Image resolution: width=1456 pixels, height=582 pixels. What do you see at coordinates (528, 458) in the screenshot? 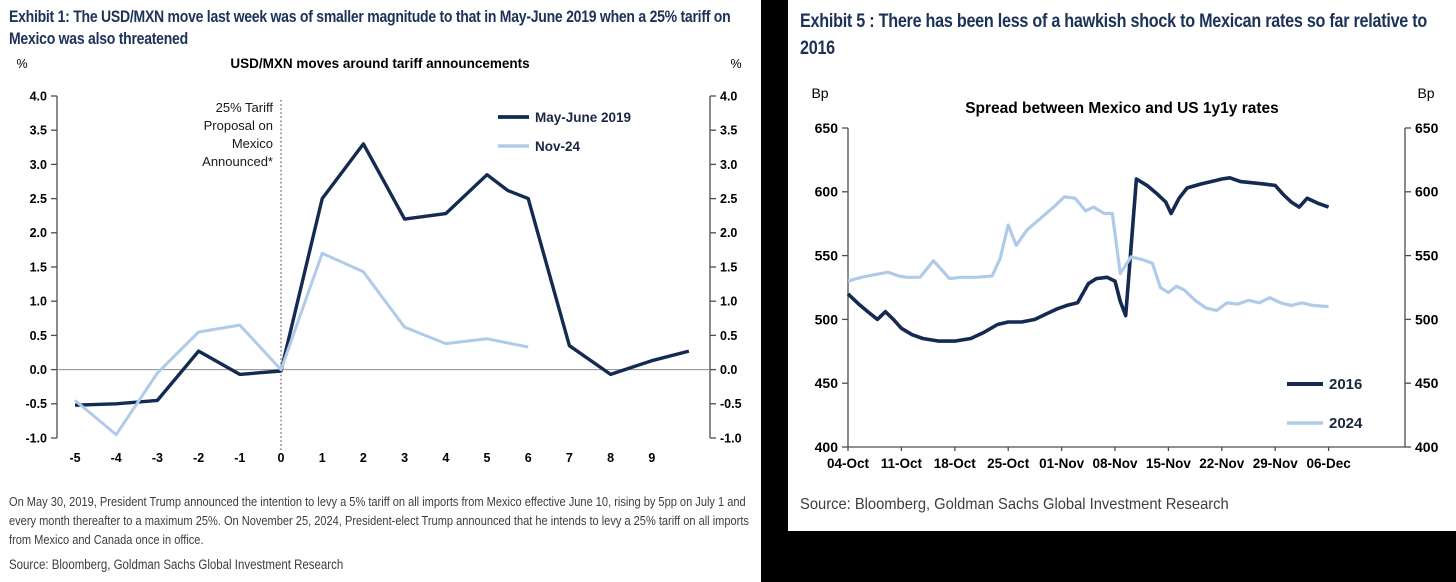
I see `x-tick-label: 6` at bounding box center [528, 458].